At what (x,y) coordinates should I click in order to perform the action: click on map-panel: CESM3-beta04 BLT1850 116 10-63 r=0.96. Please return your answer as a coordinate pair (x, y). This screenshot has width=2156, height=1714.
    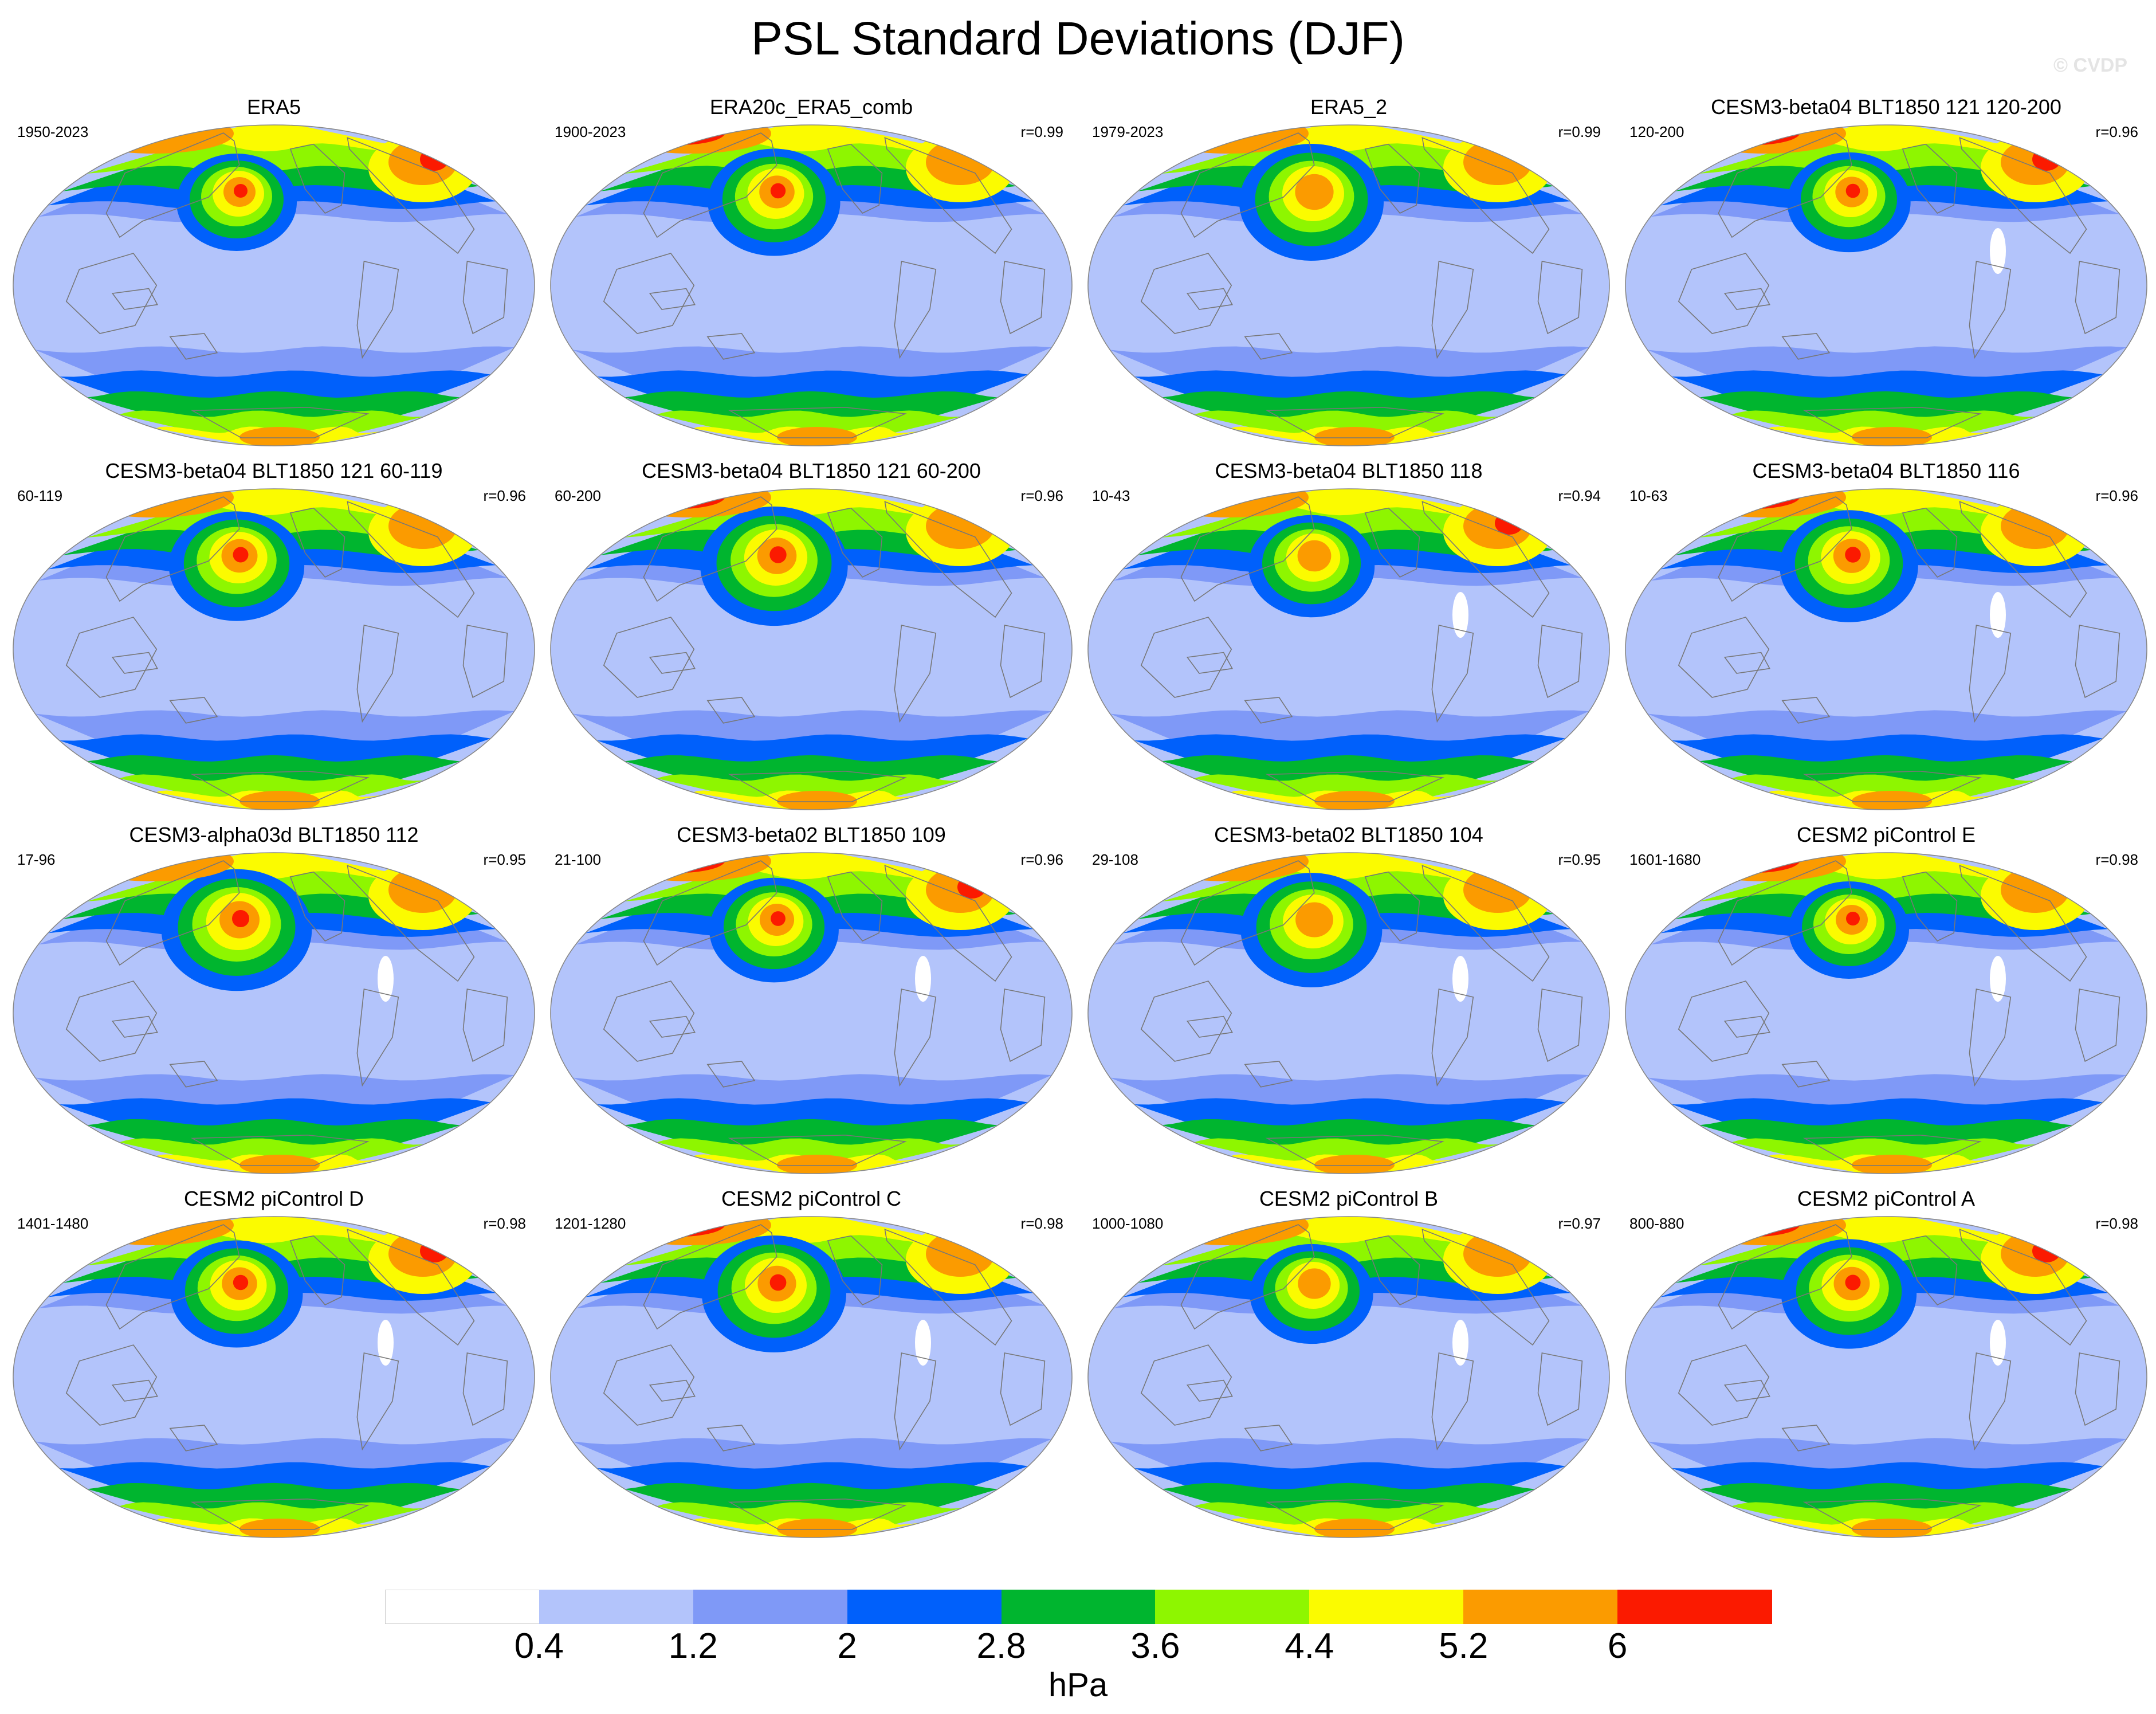
    Looking at the image, I should click on (1886, 638).